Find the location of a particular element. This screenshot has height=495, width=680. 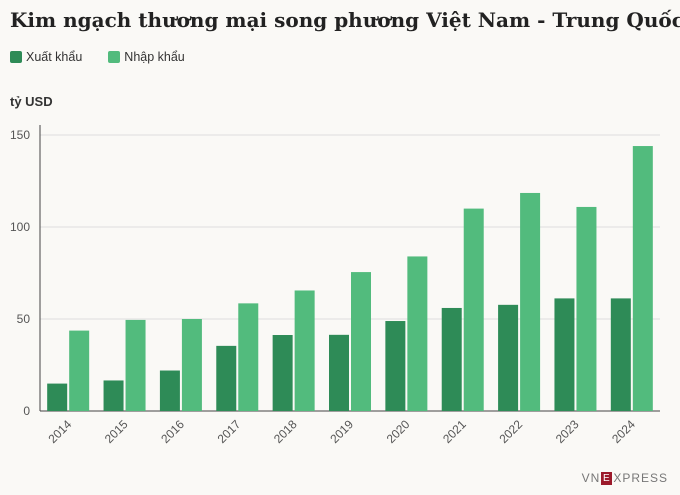

bar-import-2023 is located at coordinates (586, 308).